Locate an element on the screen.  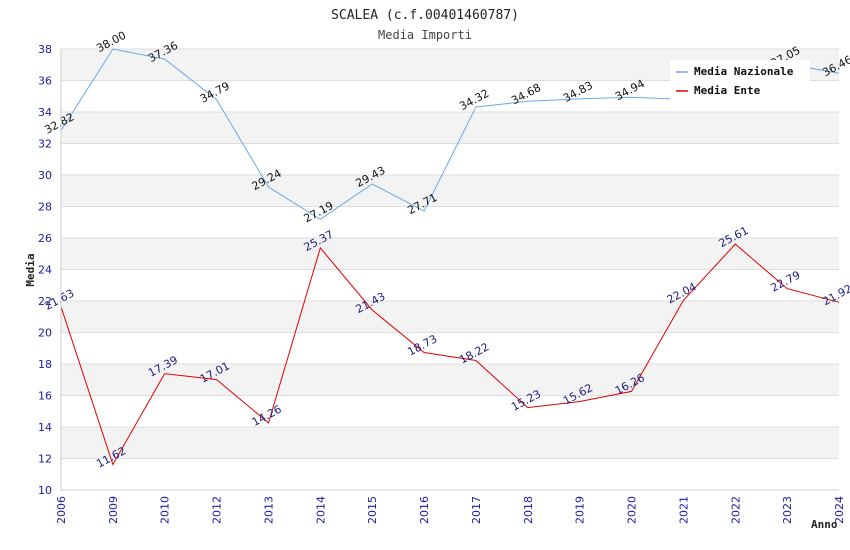
x-tick-label: 2021 is located at coordinates (683, 510).